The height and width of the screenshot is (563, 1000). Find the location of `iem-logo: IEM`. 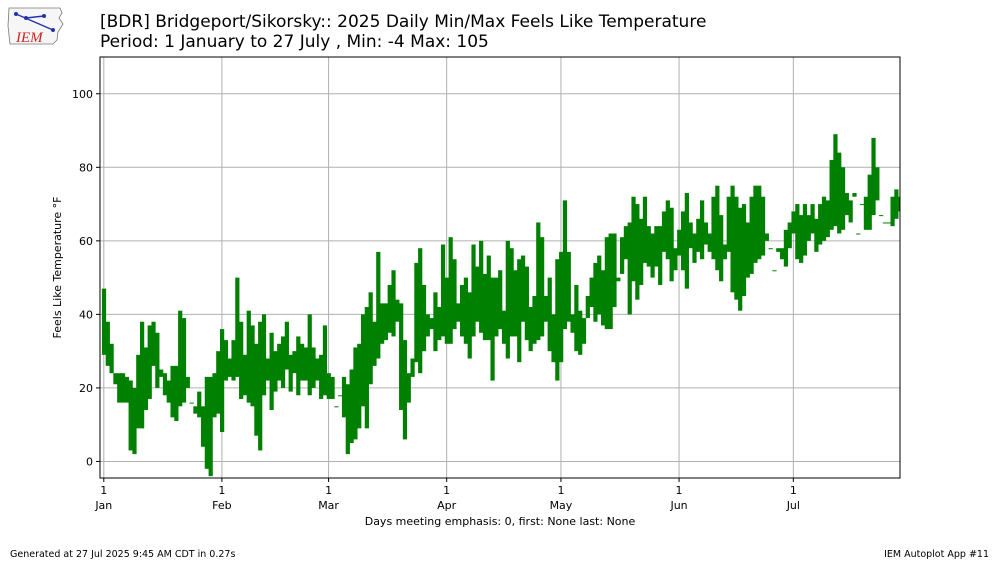

iem-logo: IEM is located at coordinates (36, 26).